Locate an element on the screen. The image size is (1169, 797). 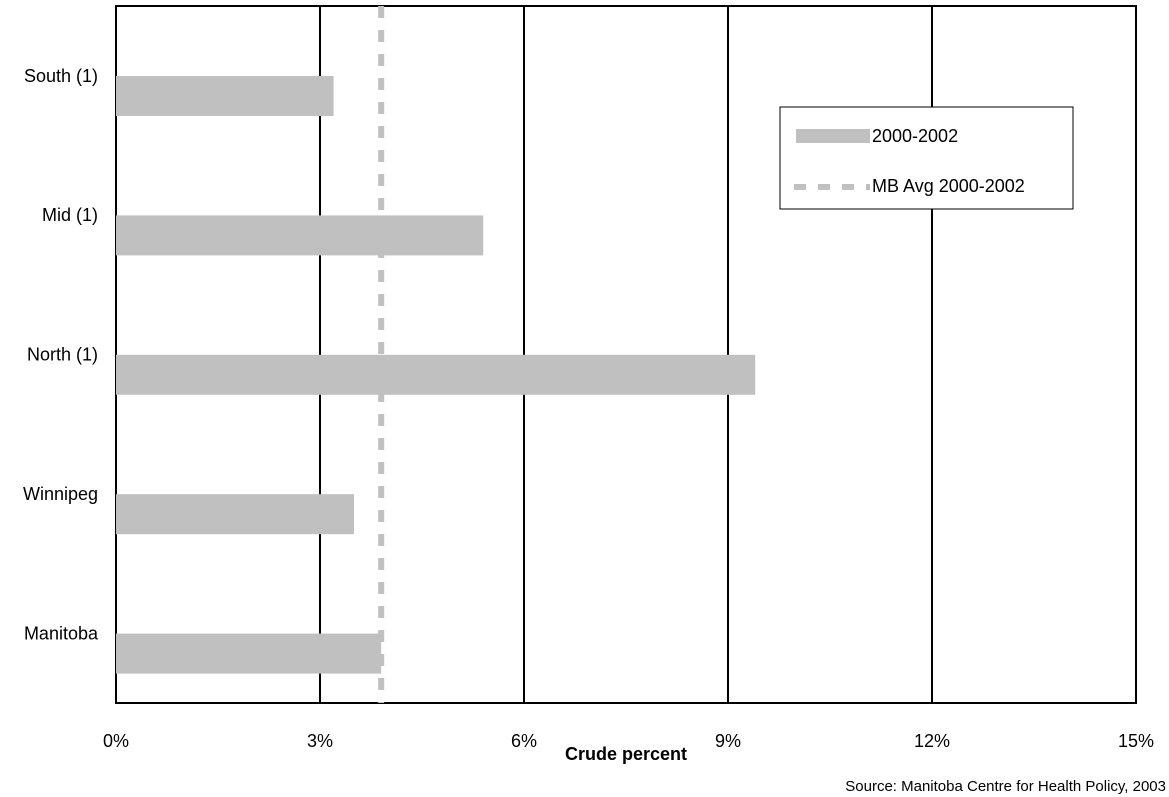
y-tick-label: South (1) is located at coordinates (61, 76).